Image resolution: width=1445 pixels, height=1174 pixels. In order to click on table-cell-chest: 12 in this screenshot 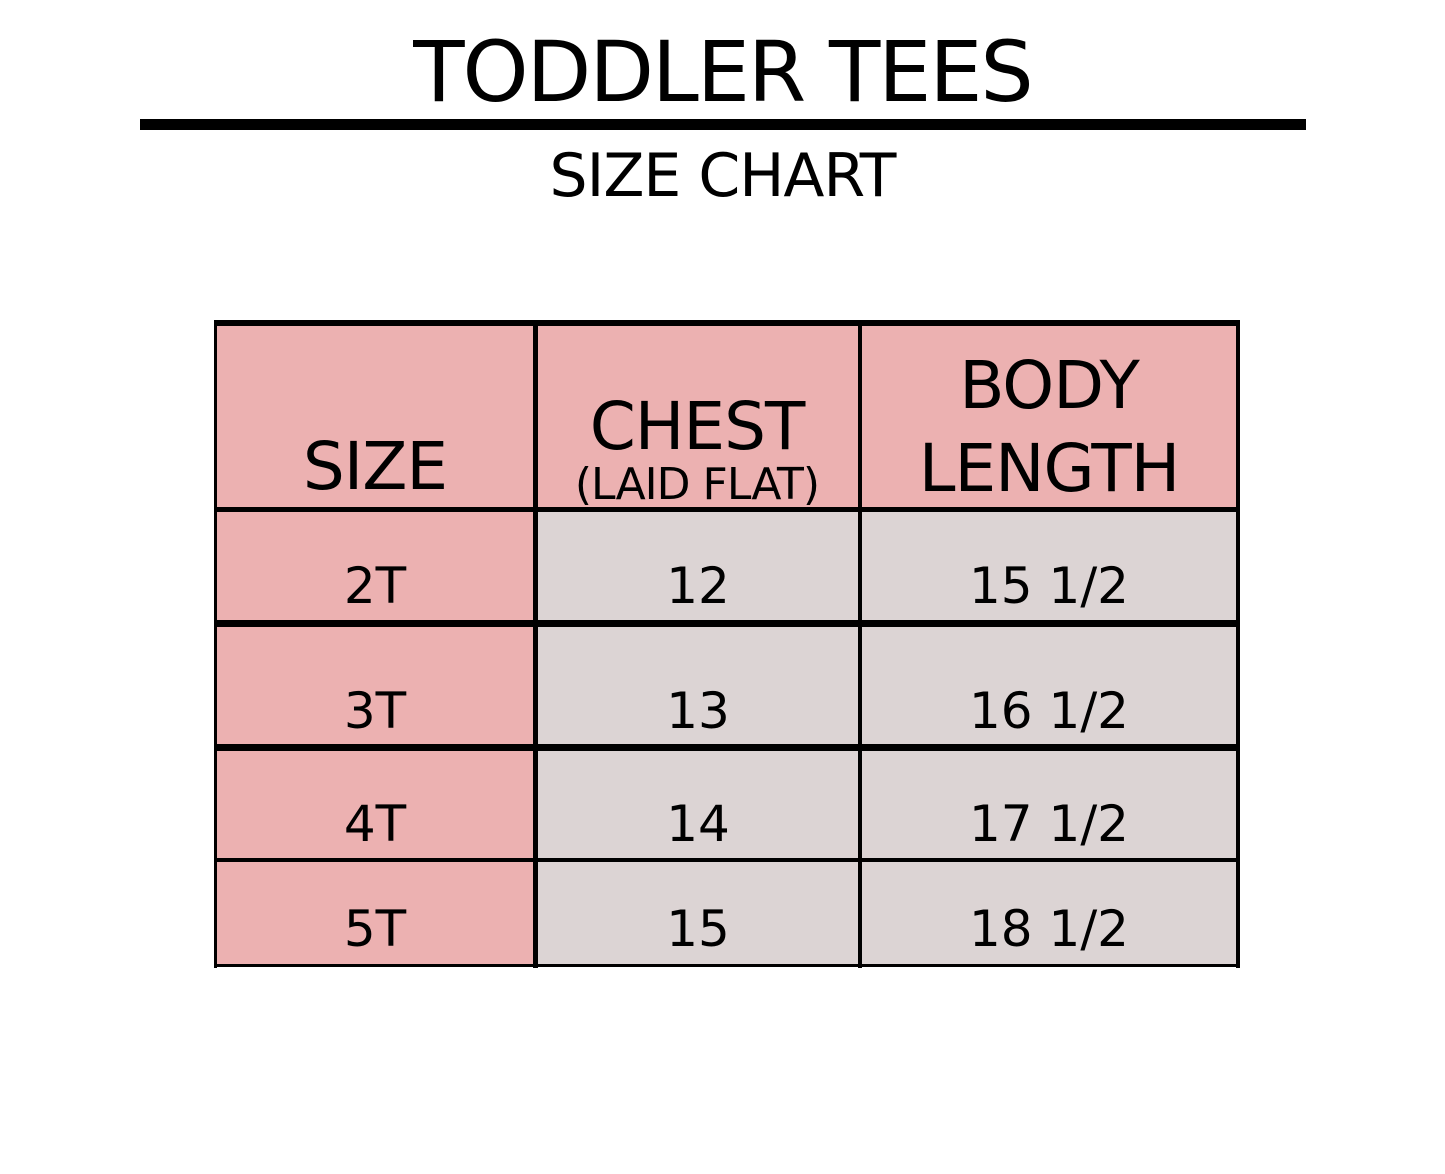, I will do `click(698, 566)`.